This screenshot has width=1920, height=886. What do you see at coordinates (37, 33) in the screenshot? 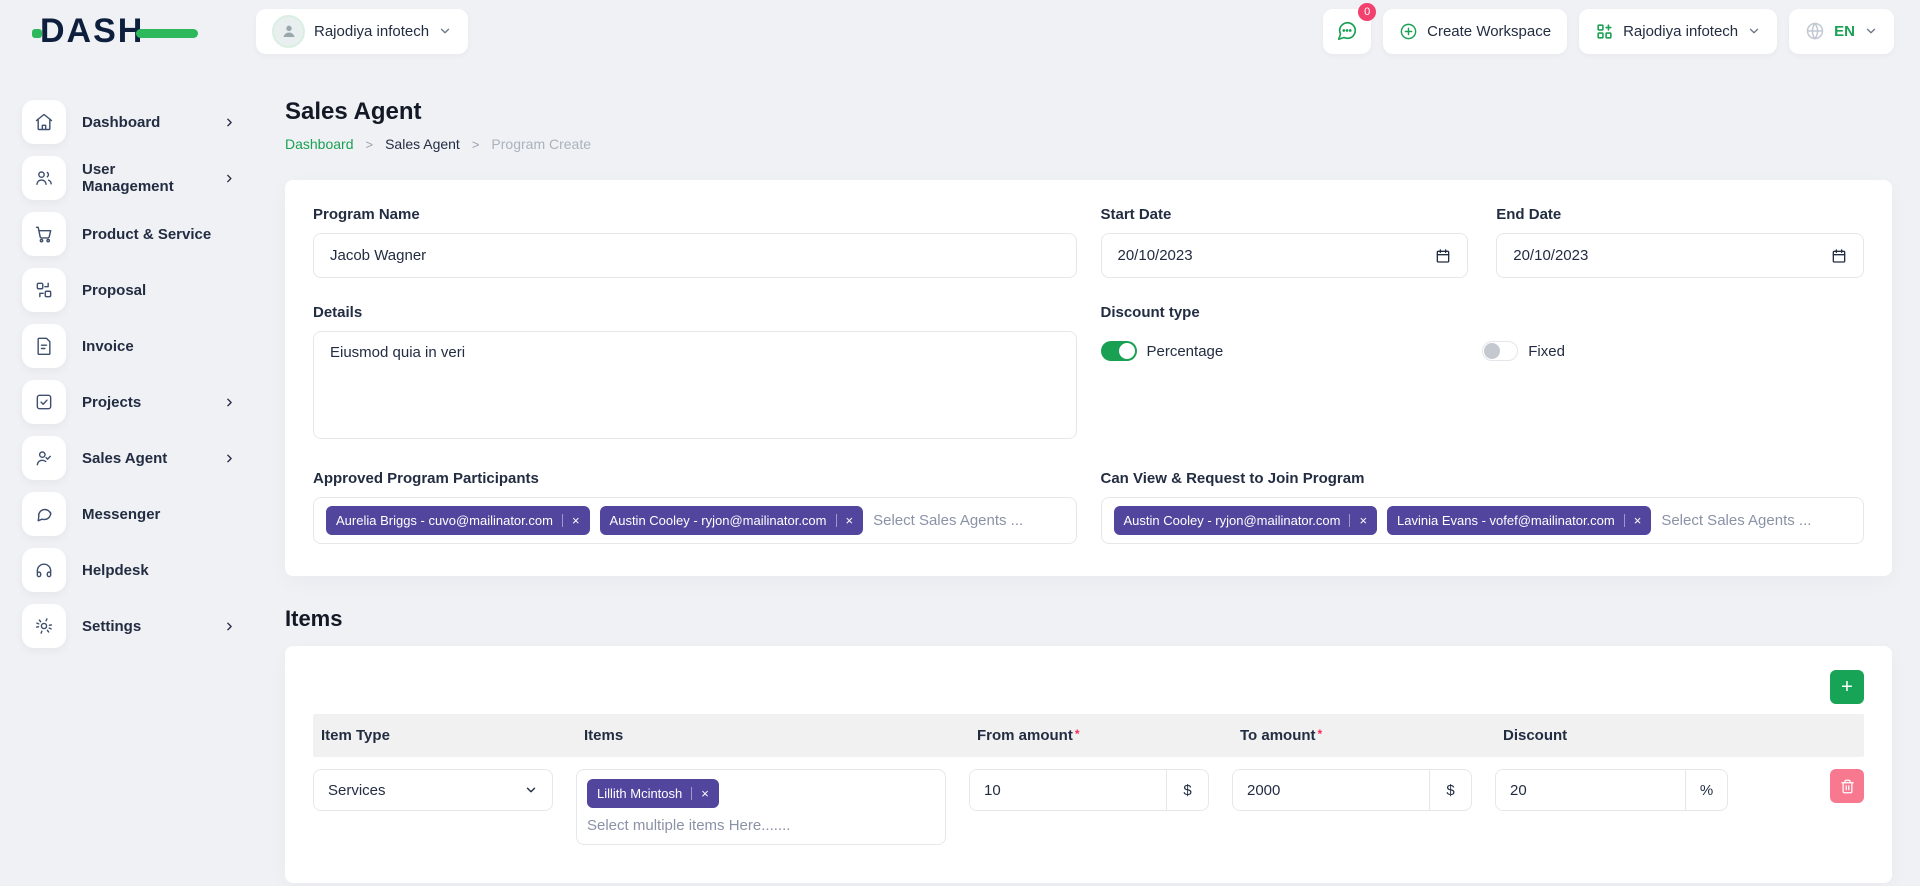
I see `logo-accent-dot` at bounding box center [37, 33].